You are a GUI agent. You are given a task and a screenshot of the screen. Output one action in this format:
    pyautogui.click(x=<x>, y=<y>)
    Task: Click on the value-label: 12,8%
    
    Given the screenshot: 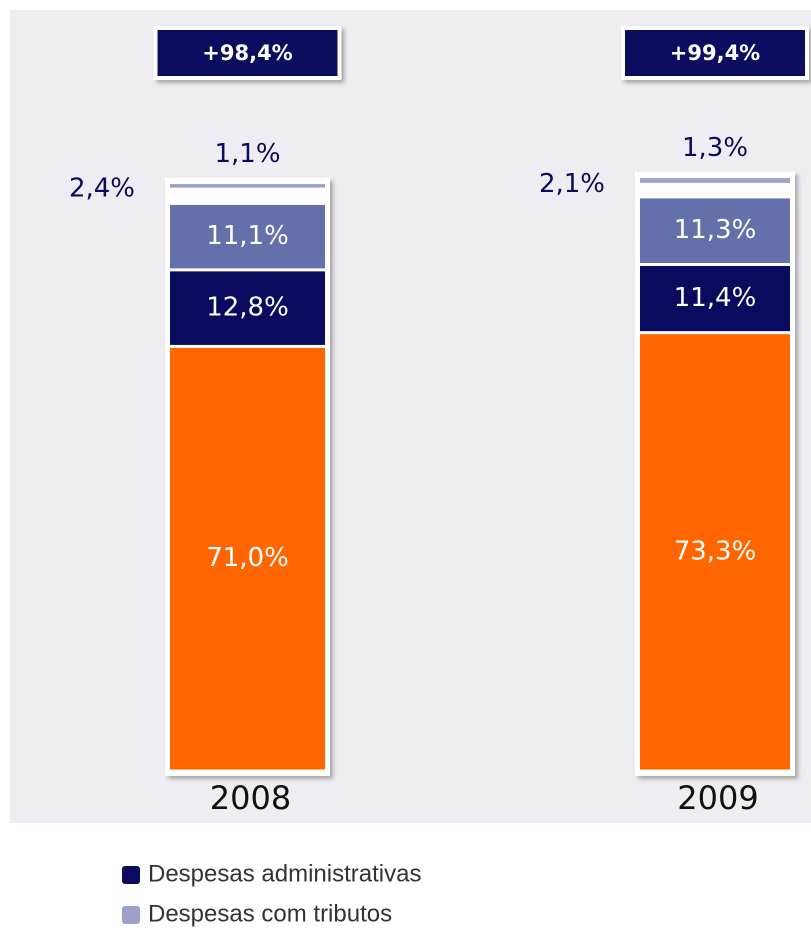 What is the action you would take?
    pyautogui.click(x=247, y=308)
    